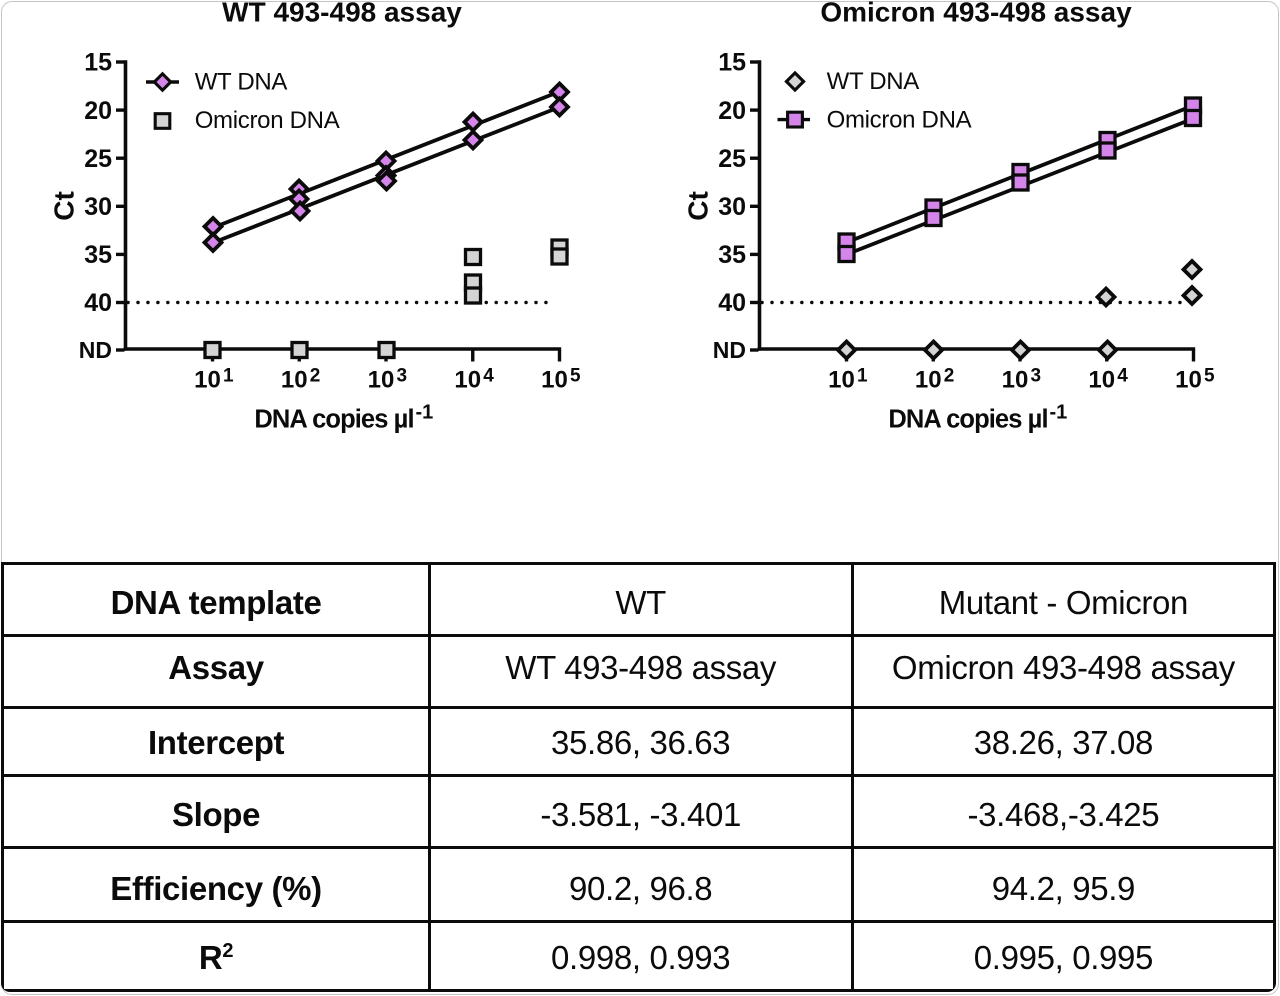 This screenshot has height=996, width=1280. I want to click on svg-text: WT 493-498 assay, so click(342, 13).